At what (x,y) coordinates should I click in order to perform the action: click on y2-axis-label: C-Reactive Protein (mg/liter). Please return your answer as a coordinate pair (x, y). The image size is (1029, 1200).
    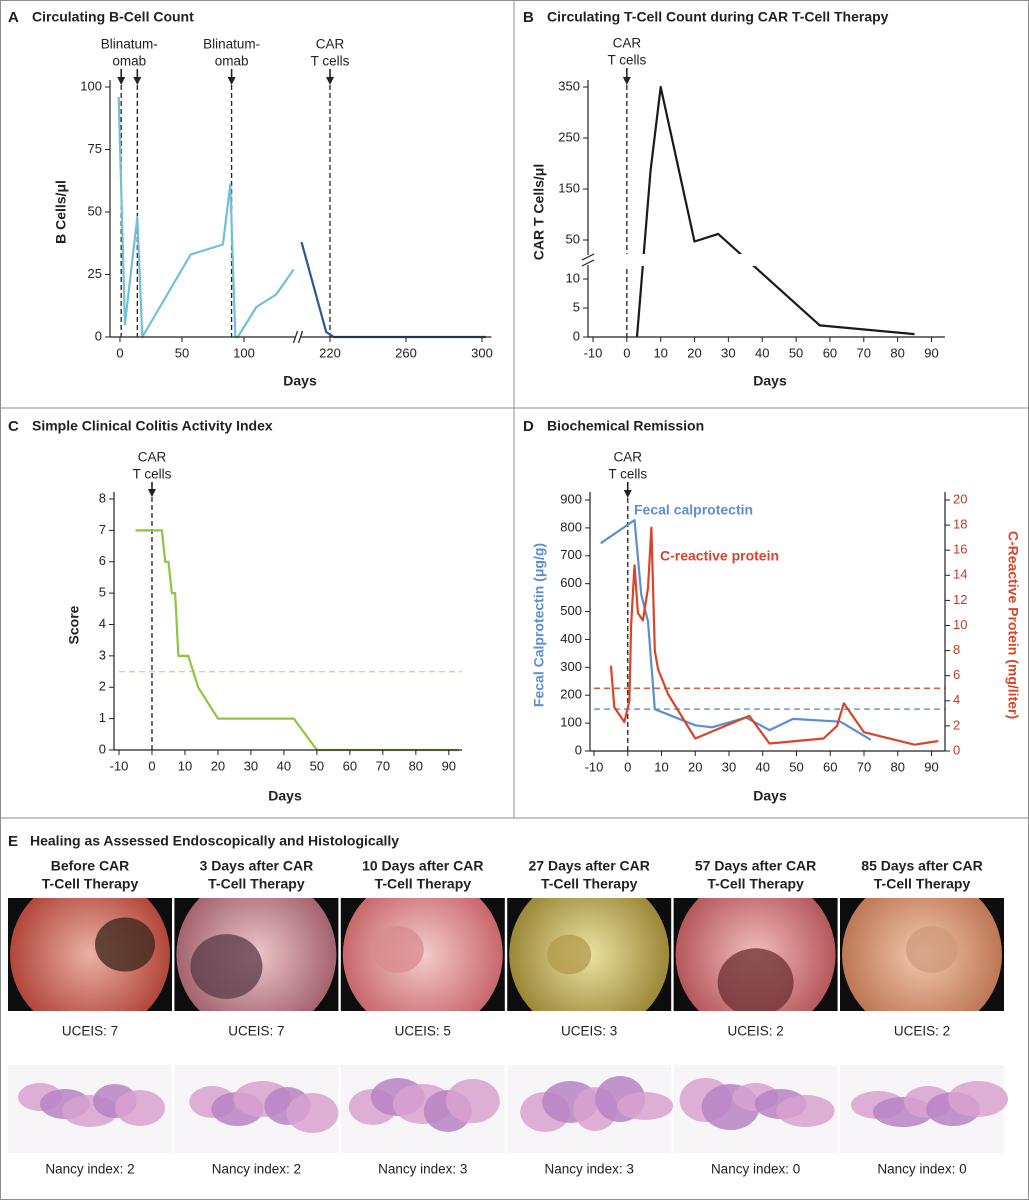
    Looking at the image, I should click on (1013, 625).